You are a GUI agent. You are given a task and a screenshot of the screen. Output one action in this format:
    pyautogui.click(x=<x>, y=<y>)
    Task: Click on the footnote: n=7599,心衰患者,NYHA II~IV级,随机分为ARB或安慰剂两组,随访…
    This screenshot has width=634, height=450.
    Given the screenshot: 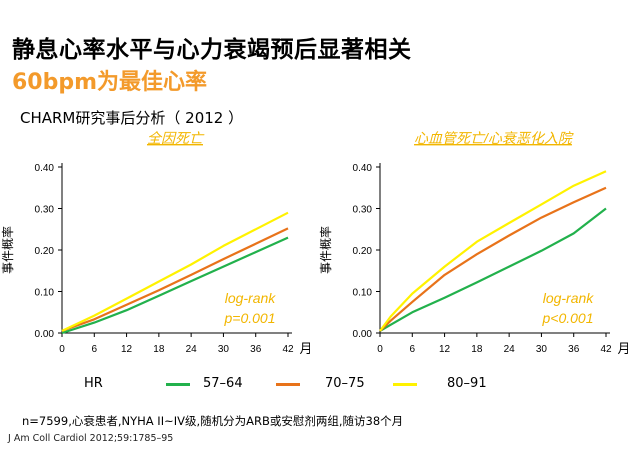 What is the action you would take?
    pyautogui.click(x=213, y=421)
    